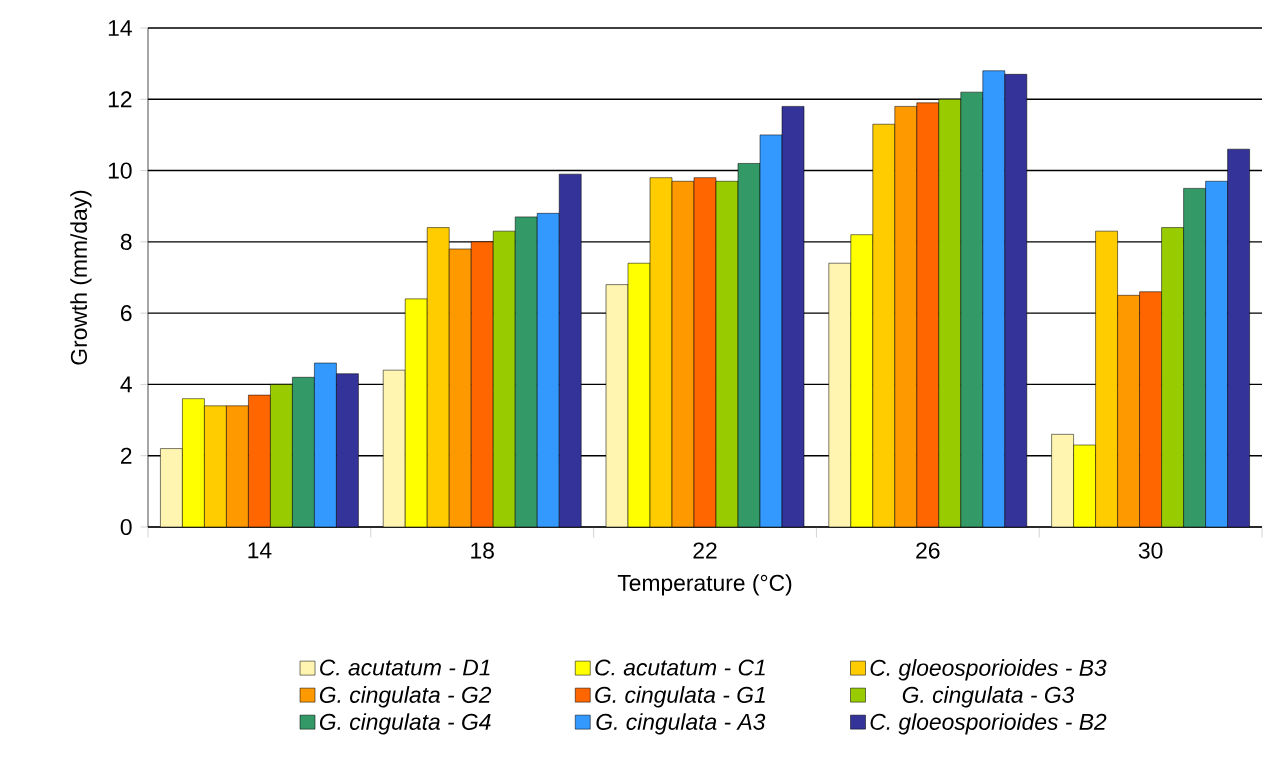 This screenshot has width=1282, height=771. Describe the element at coordinates (405, 667) in the screenshot. I see `legend-label: C. acutatum - D1` at that location.